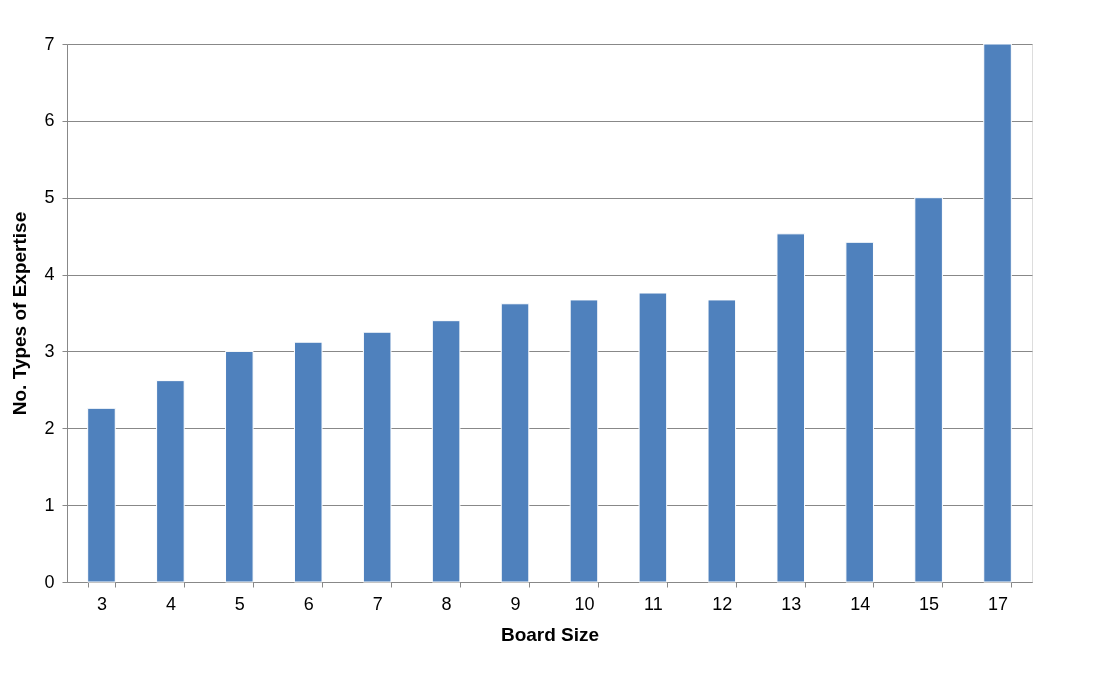 Image resolution: width=1110 pixels, height=691 pixels. What do you see at coordinates (49, 581) in the screenshot?
I see `y-tick-label: 0` at bounding box center [49, 581].